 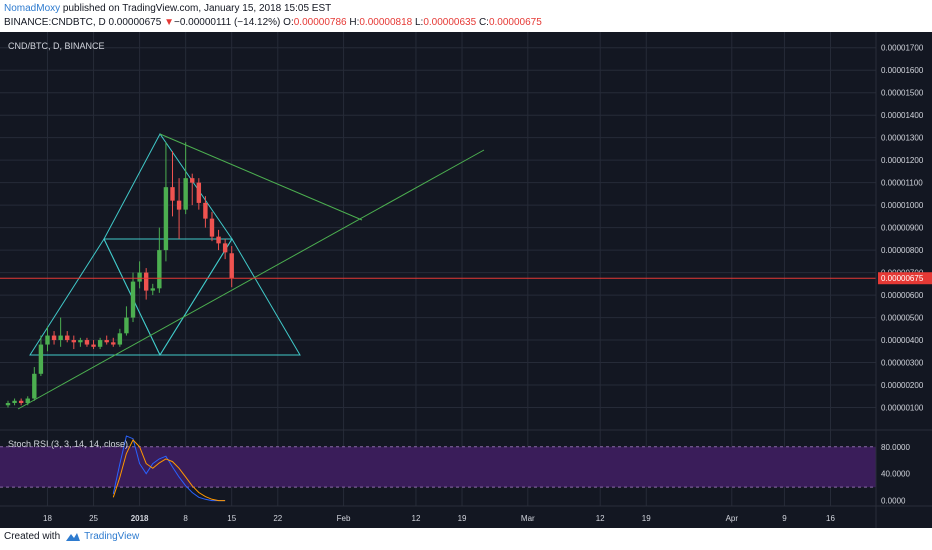 I want to click on close-value: 0.00000675, so click(x=515, y=22).